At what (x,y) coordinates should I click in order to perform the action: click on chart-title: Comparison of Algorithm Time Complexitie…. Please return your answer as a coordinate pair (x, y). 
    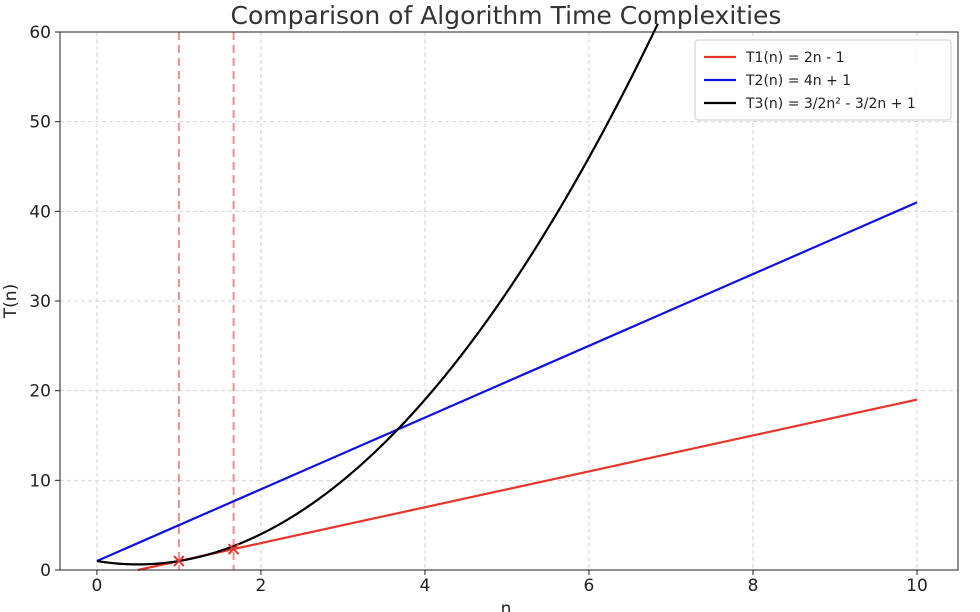
    Looking at the image, I should click on (506, 15).